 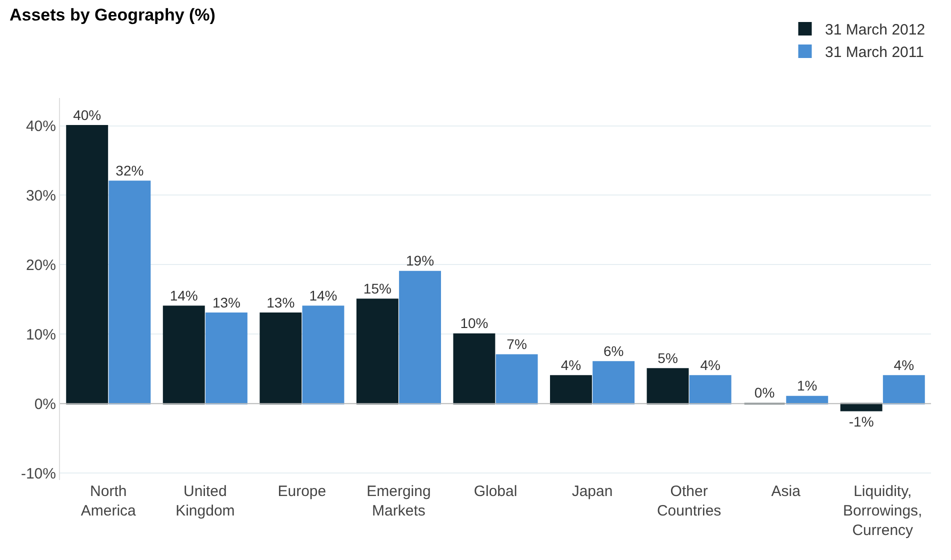 What do you see at coordinates (205, 501) in the screenshot?
I see `x-tick-label: United Kingdom` at bounding box center [205, 501].